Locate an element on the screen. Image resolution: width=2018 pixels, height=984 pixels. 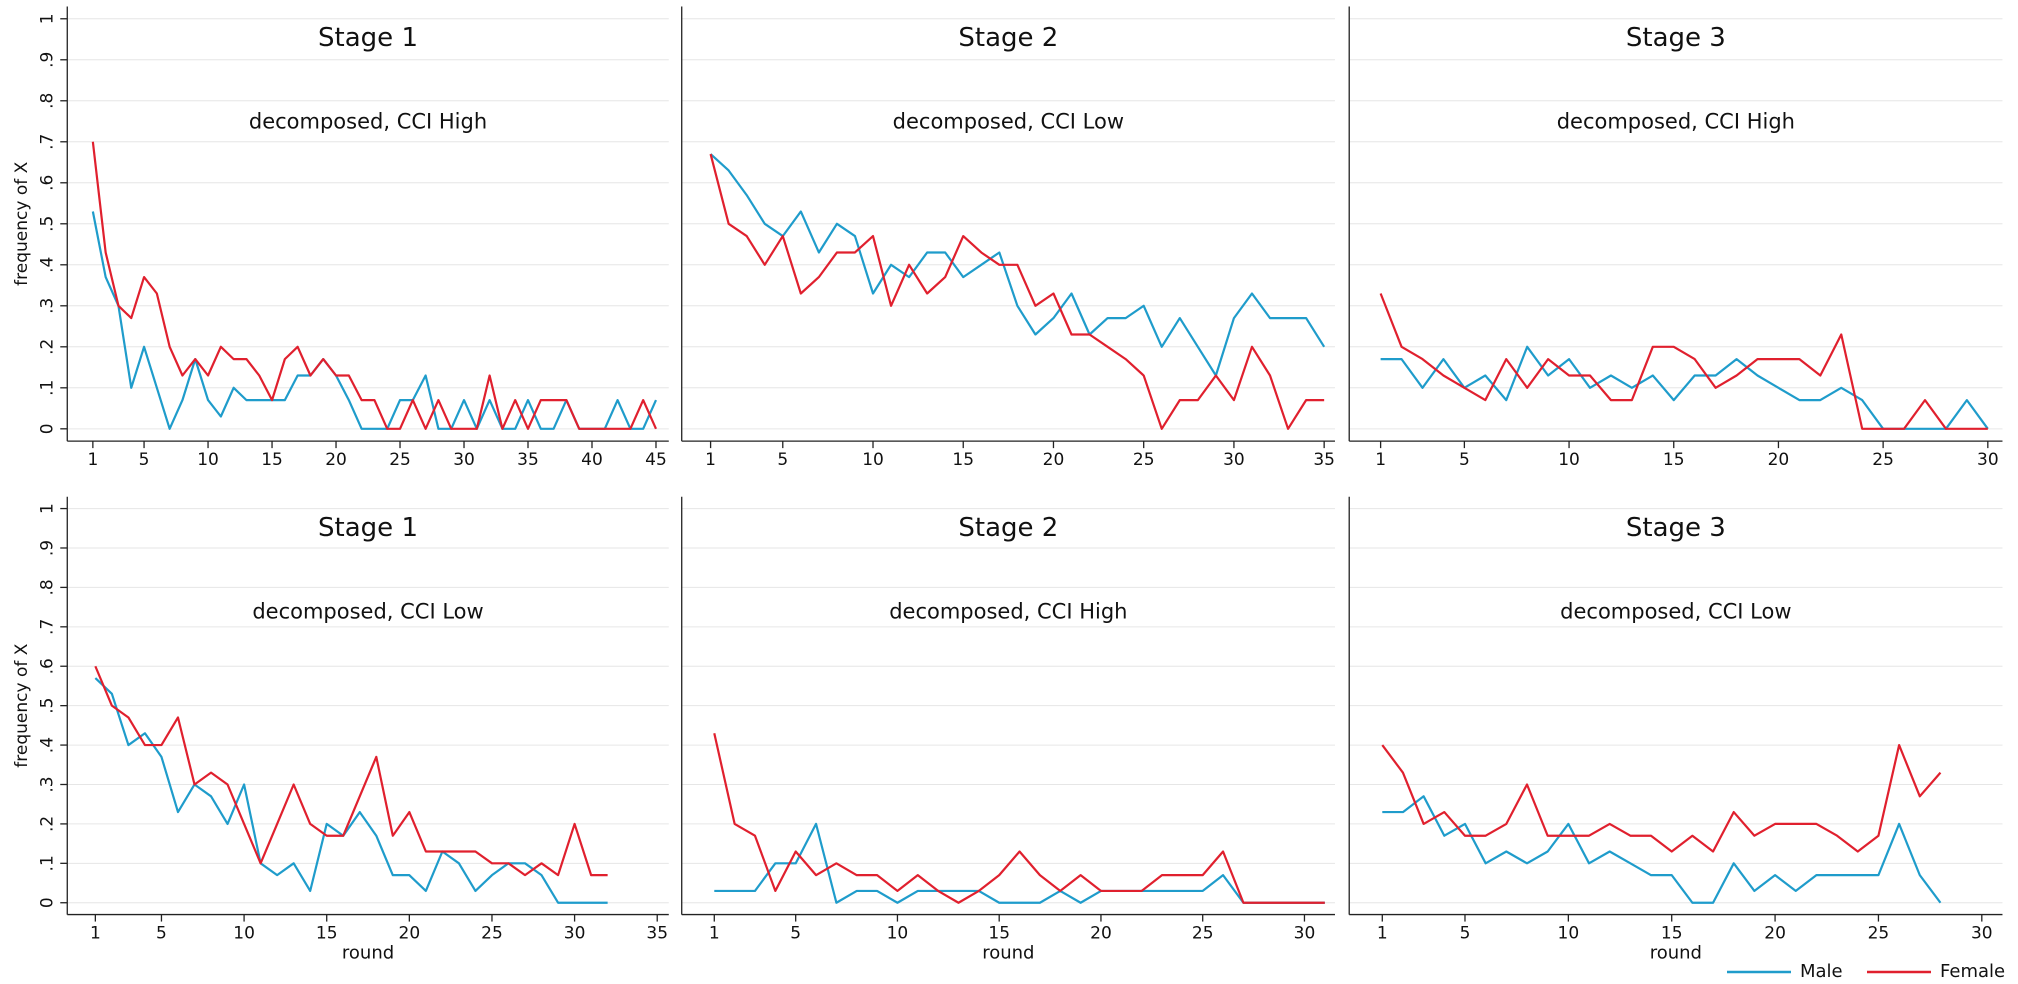
legend-label: Male is located at coordinates (1821, 971).